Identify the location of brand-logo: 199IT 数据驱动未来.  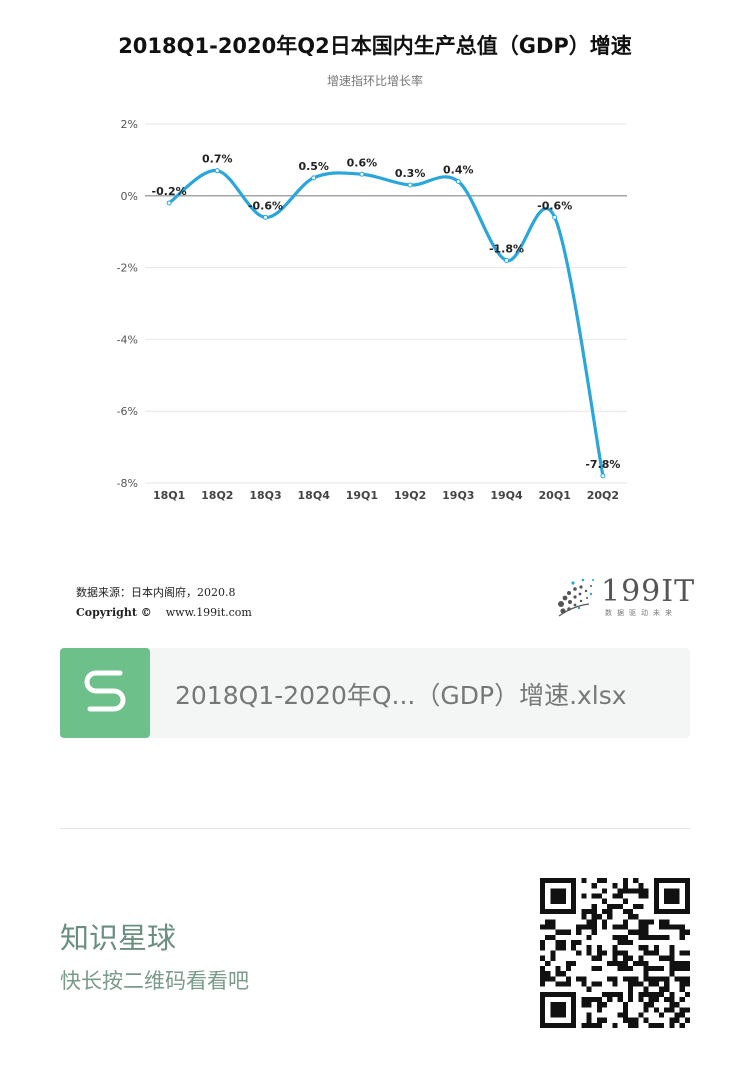
(624, 597).